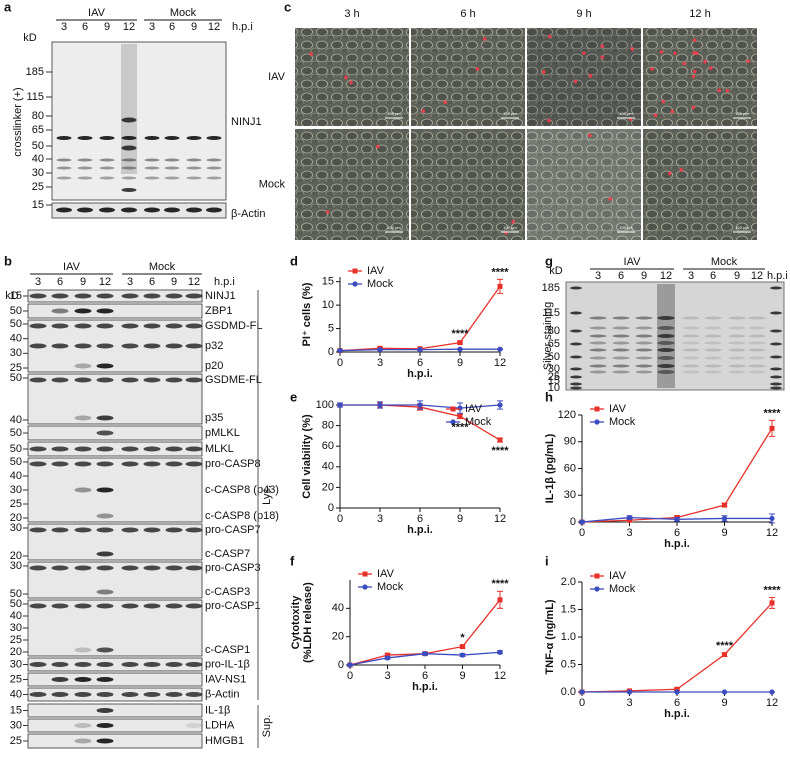 Image resolution: width=790 pixels, height=757 pixels. I want to click on y-tick-label: 20, so click(328, 487).